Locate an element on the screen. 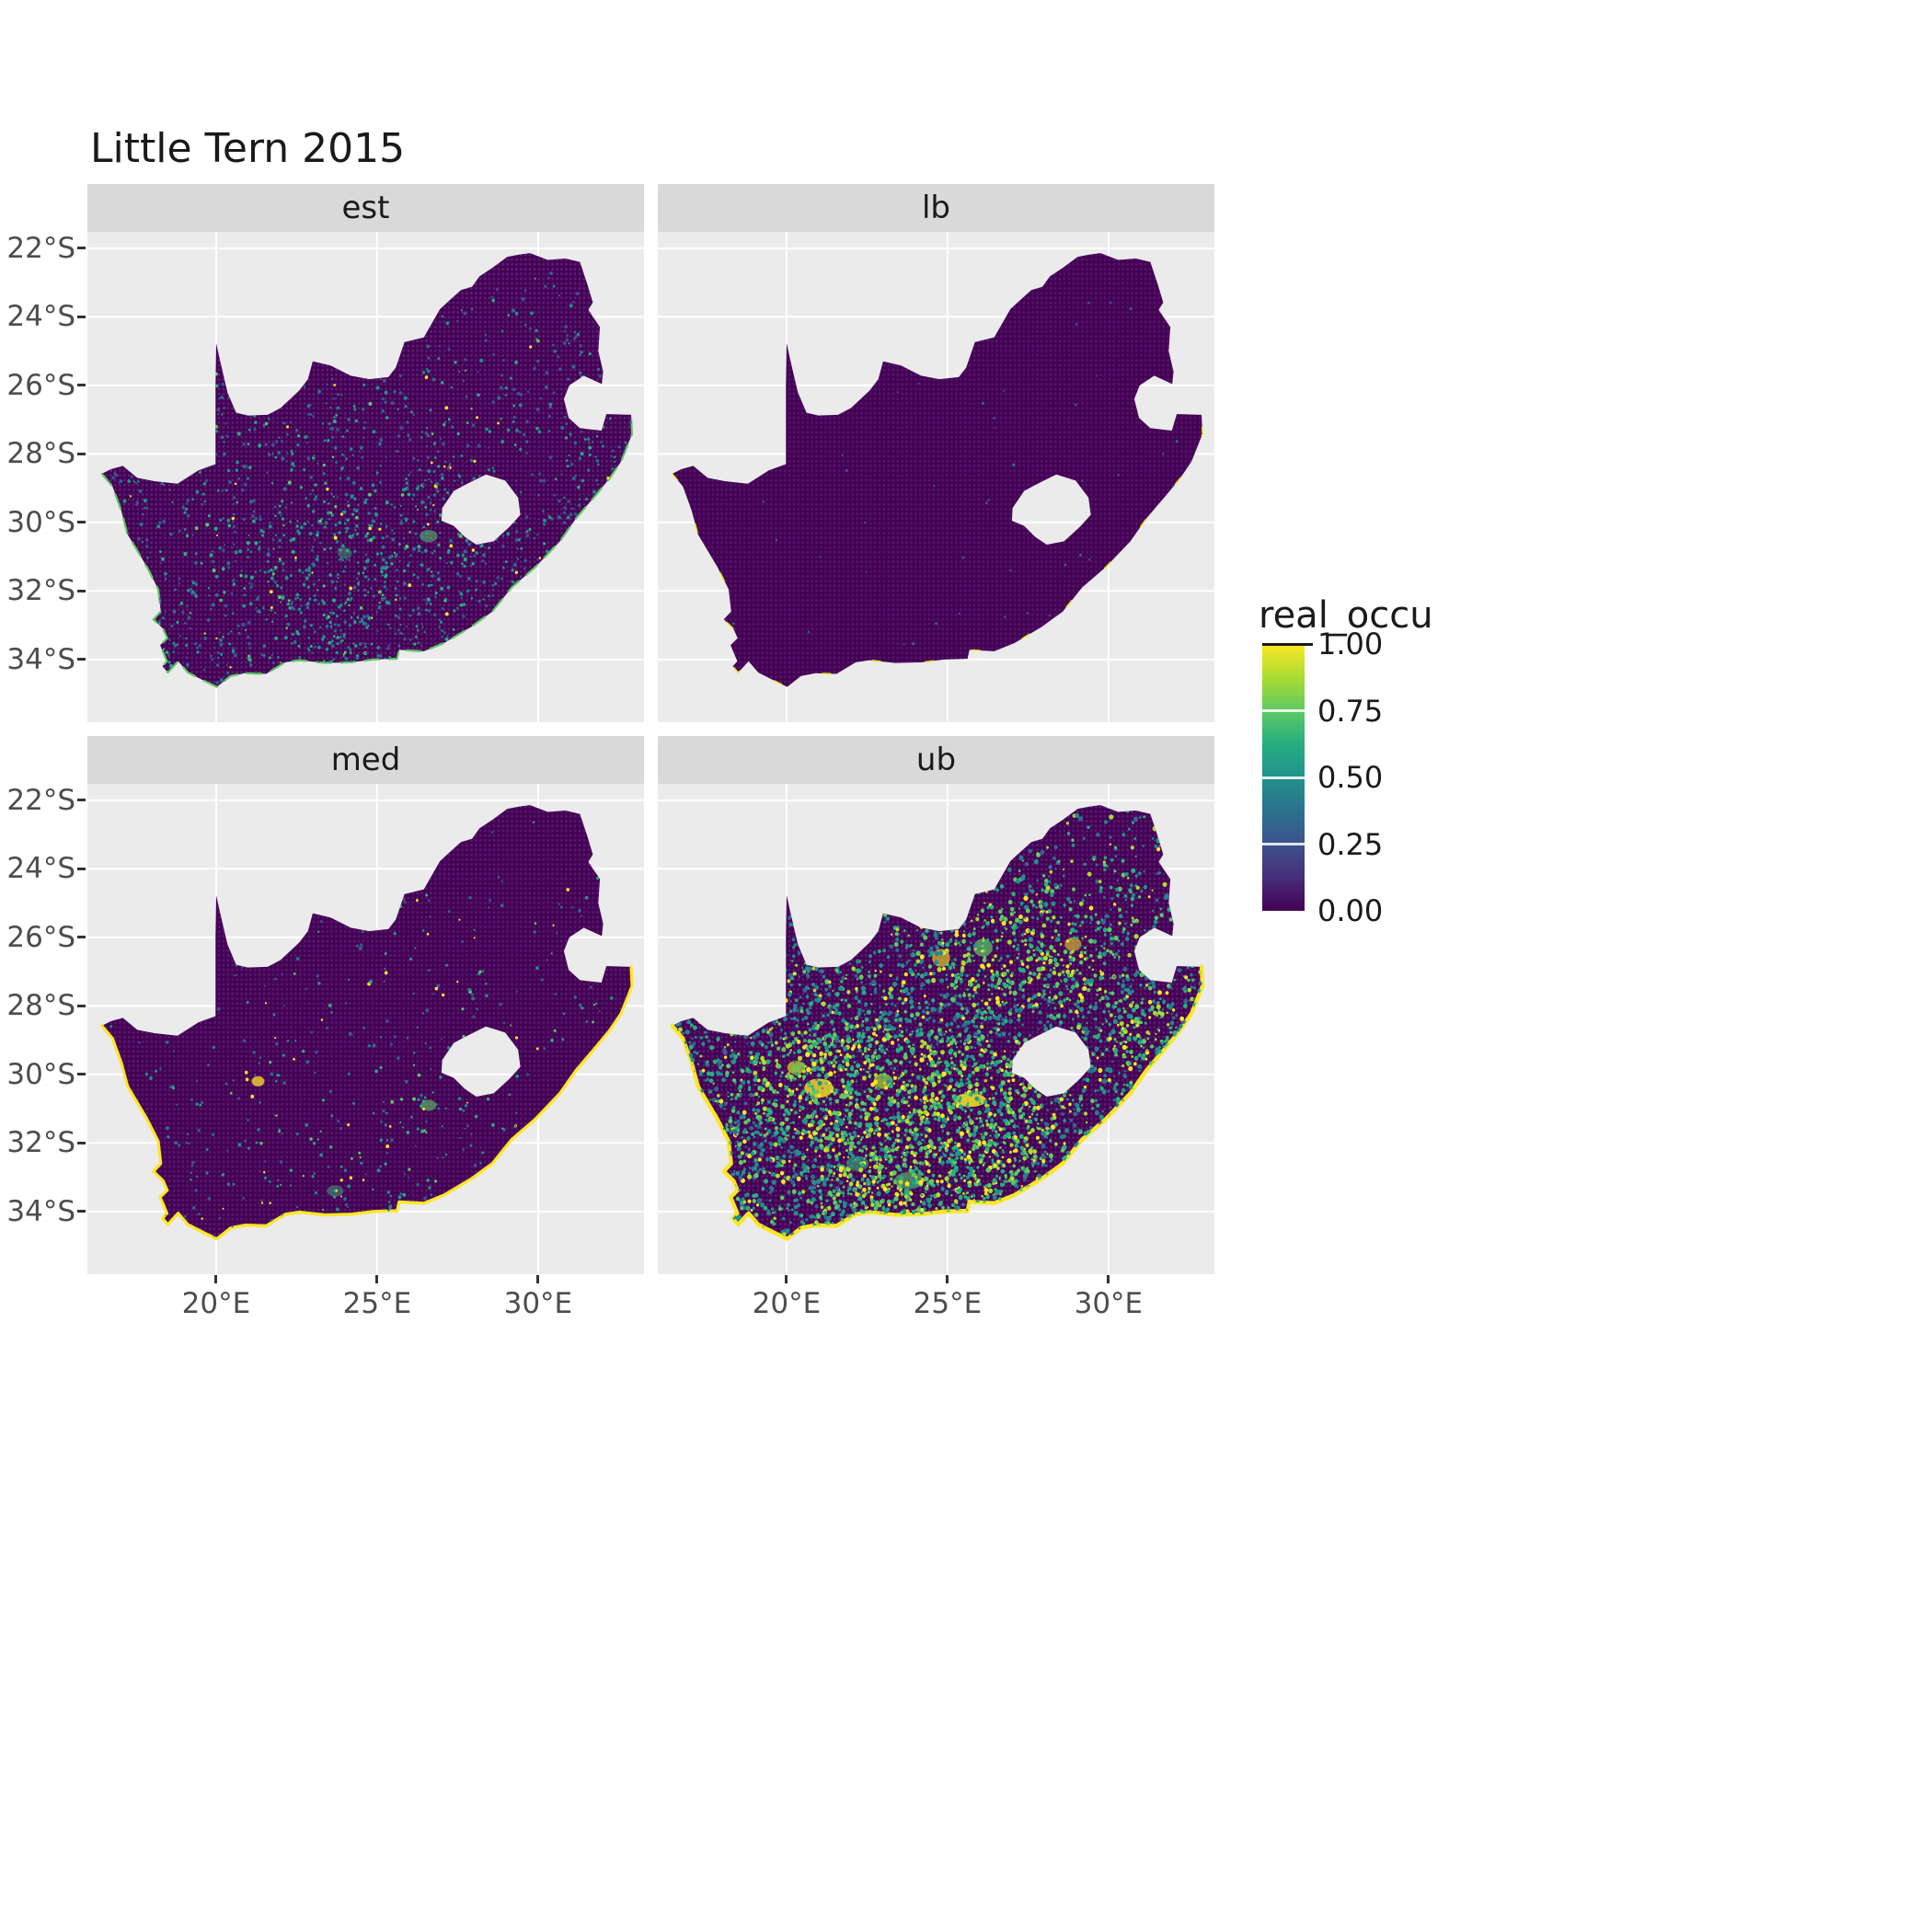 This screenshot has height=1932, width=1932. facet-panel-est is located at coordinates (365, 477).